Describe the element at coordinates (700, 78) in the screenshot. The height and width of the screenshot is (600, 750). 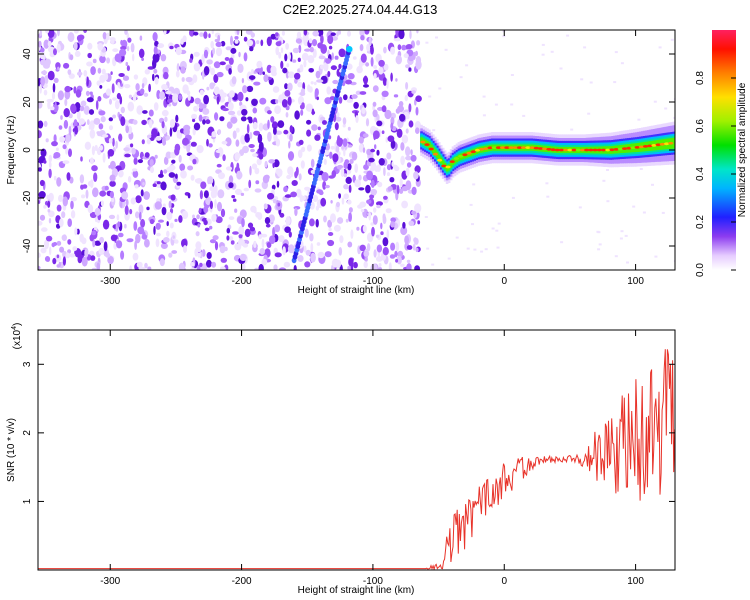
I see `colorbar-tick-label: 0.8` at that location.